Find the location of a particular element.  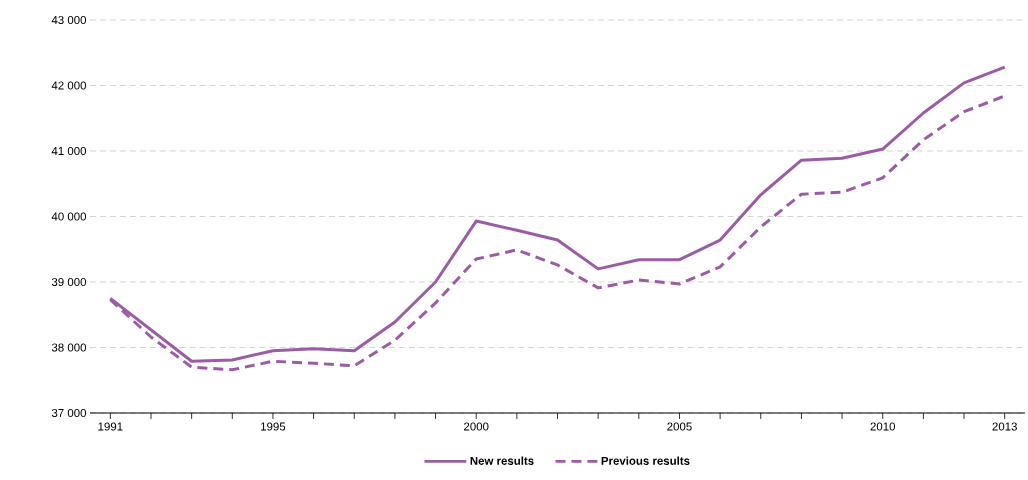

x-tick-label: 1991 is located at coordinates (110, 426).